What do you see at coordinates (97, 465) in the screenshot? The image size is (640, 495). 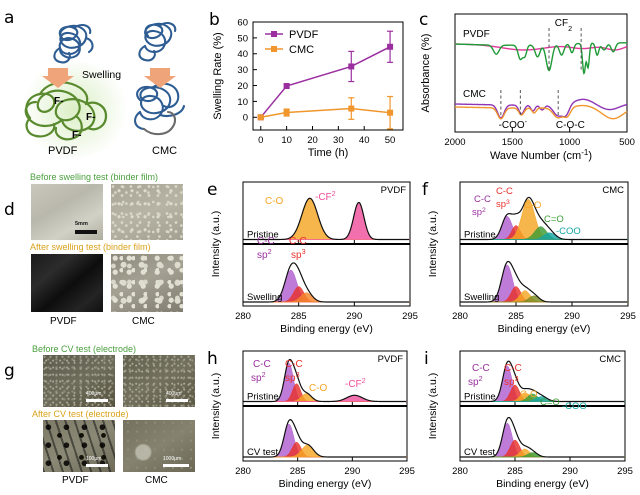 I see `scalebar-bar-g-bl` at bounding box center [97, 465].